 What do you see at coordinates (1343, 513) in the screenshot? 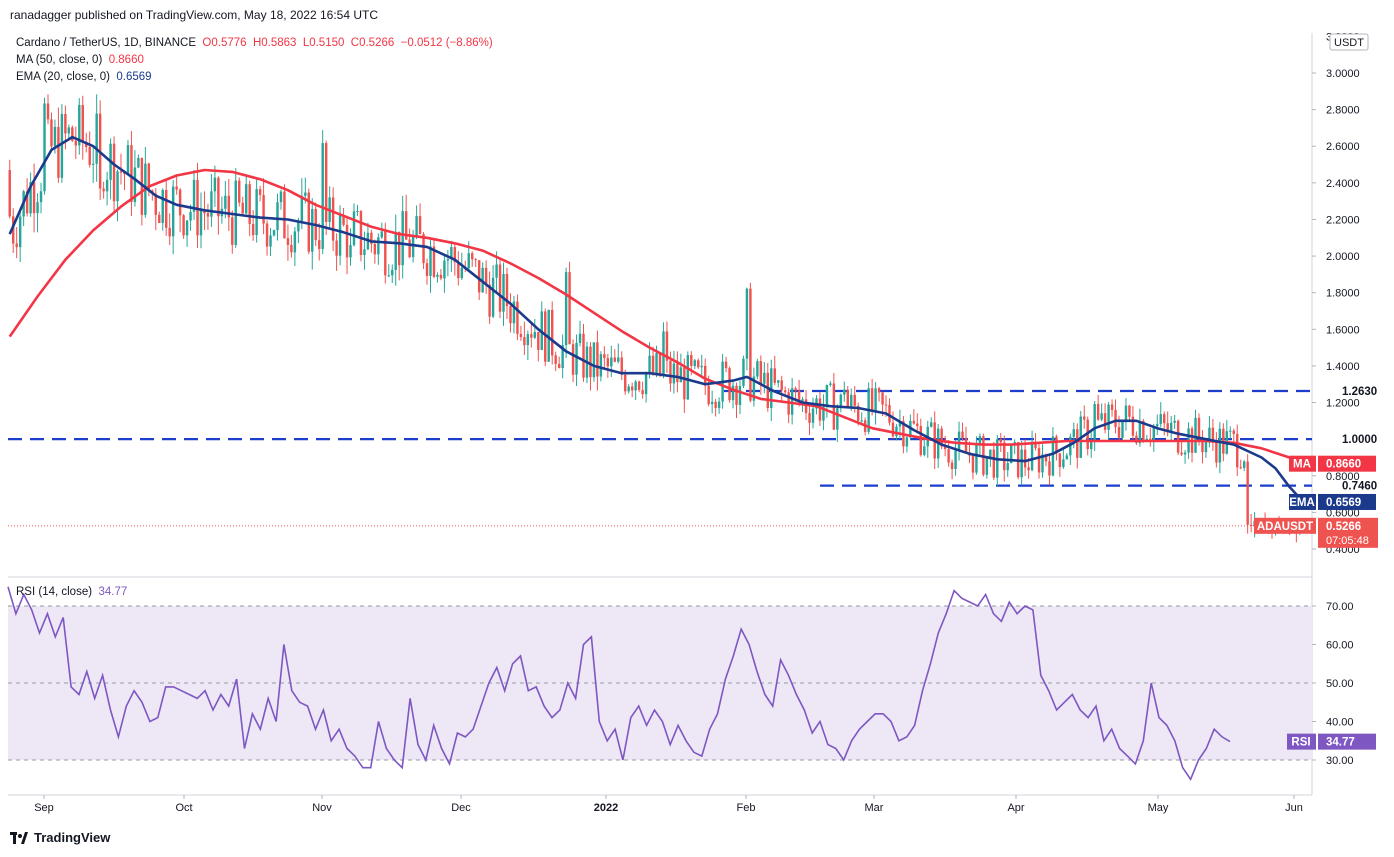
I see `price-tick-label: 0.6000` at bounding box center [1343, 513].